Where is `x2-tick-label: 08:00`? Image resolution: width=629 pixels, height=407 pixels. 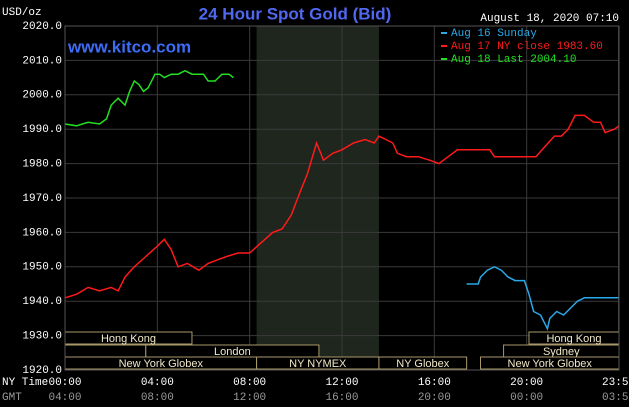 x2-tick-label: 08:00 is located at coordinates (157, 398).